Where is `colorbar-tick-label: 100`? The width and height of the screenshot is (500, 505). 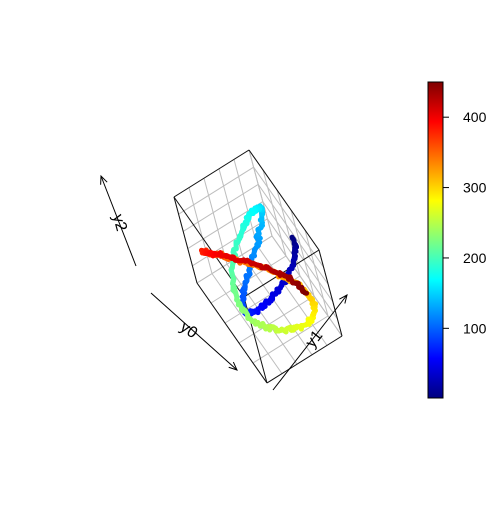 colorbar-tick-label: 100 is located at coordinates (475, 328).